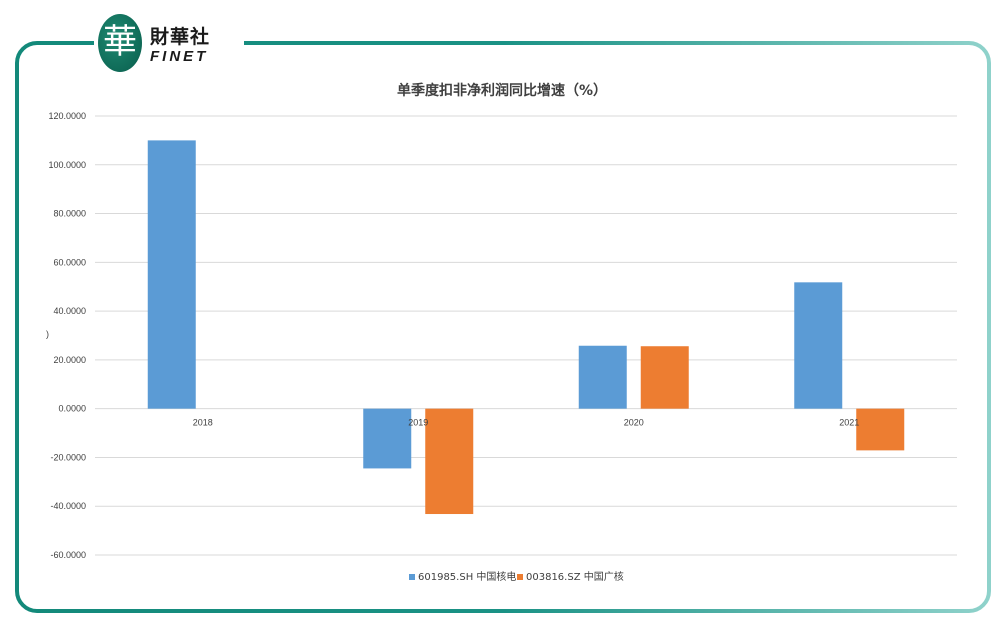 This screenshot has width=1006, height=625. Describe the element at coordinates (67, 116) in the screenshot. I see `y-tick-label: 120.0000` at that location.